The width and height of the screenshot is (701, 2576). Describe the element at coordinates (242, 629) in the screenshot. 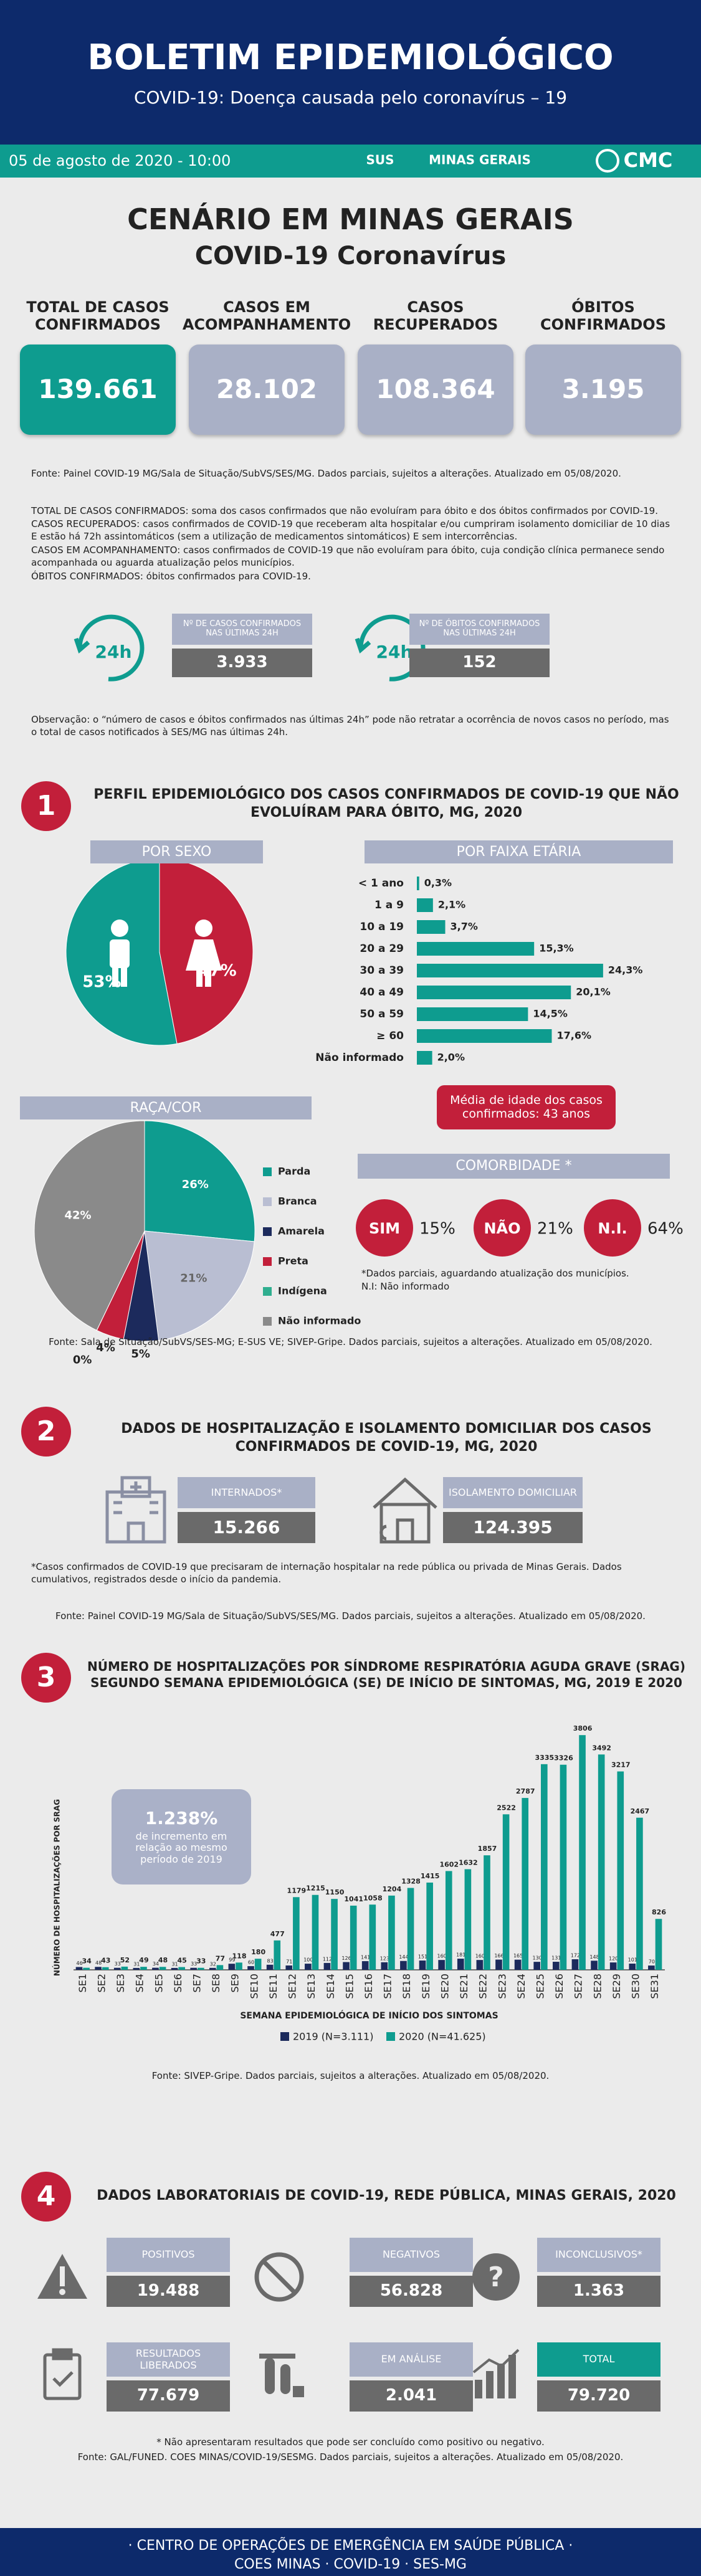

I see `stat-label: Nº DE CASOS CONFIRMADOS NAS ÚLTIMAS 24H` at that location.